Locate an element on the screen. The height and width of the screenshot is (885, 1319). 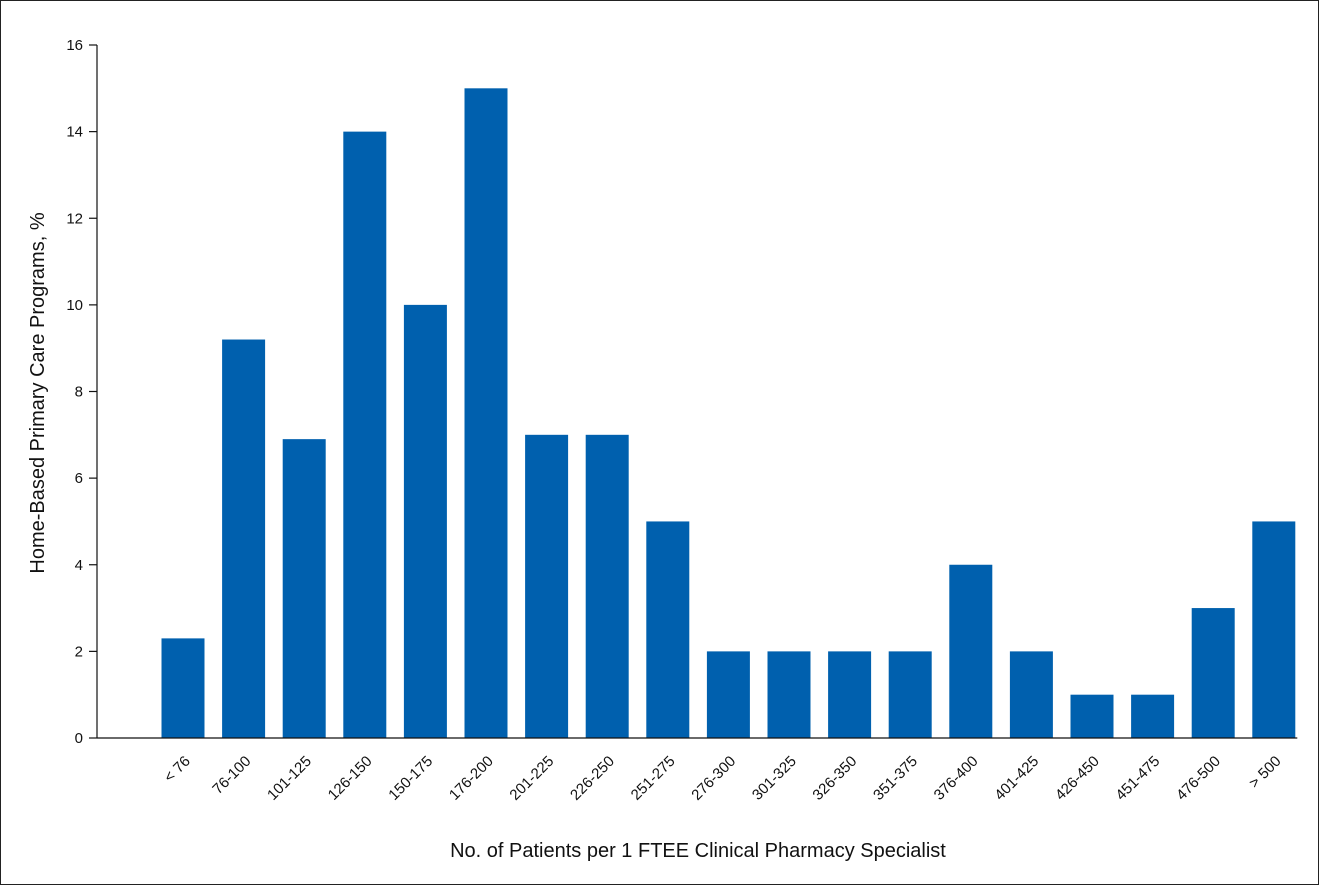
y-tick-label: 14 is located at coordinates (74, 132).